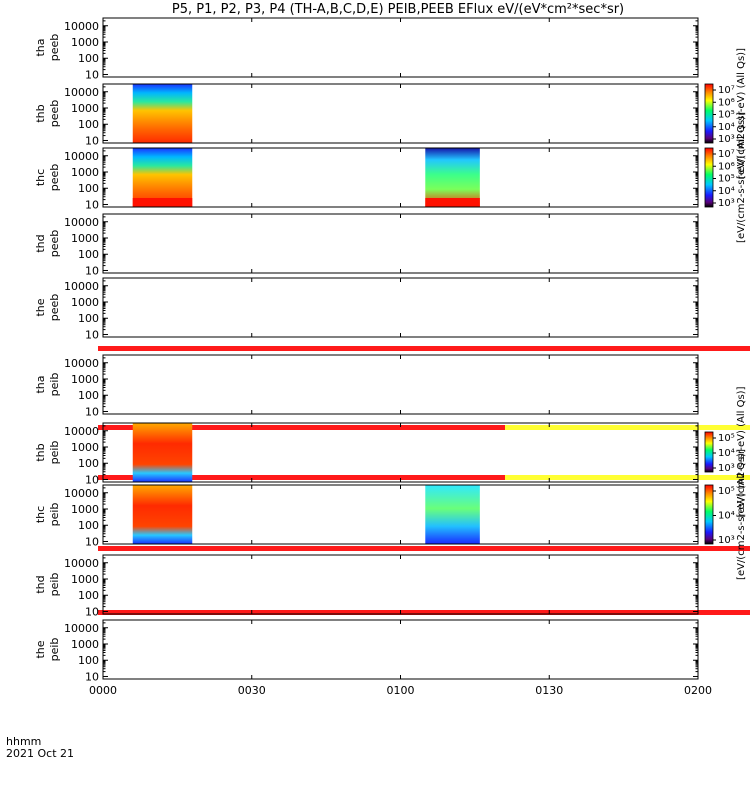 This screenshot has height=800, width=750. I want to click on x-label-hhmm: hhmm, so click(23, 741).